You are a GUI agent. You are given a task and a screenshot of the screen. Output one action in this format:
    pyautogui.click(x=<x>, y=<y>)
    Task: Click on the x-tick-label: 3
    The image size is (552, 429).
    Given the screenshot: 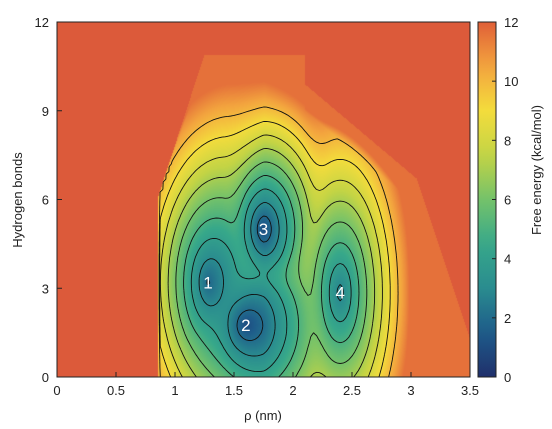 What is the action you would take?
    pyautogui.click(x=410, y=390)
    